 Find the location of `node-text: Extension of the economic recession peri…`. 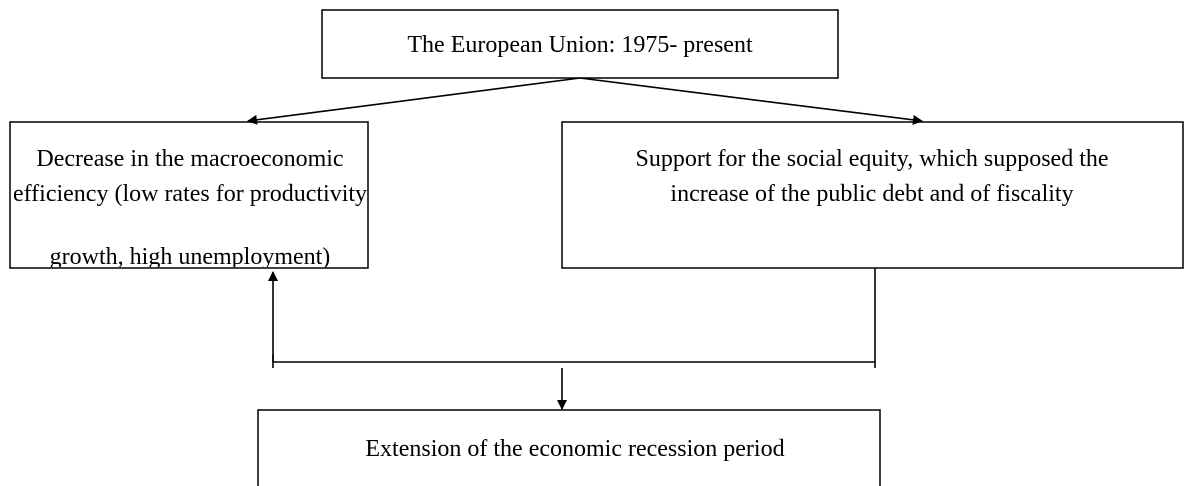

node-text: Extension of the economic recession peri… is located at coordinates (574, 449).